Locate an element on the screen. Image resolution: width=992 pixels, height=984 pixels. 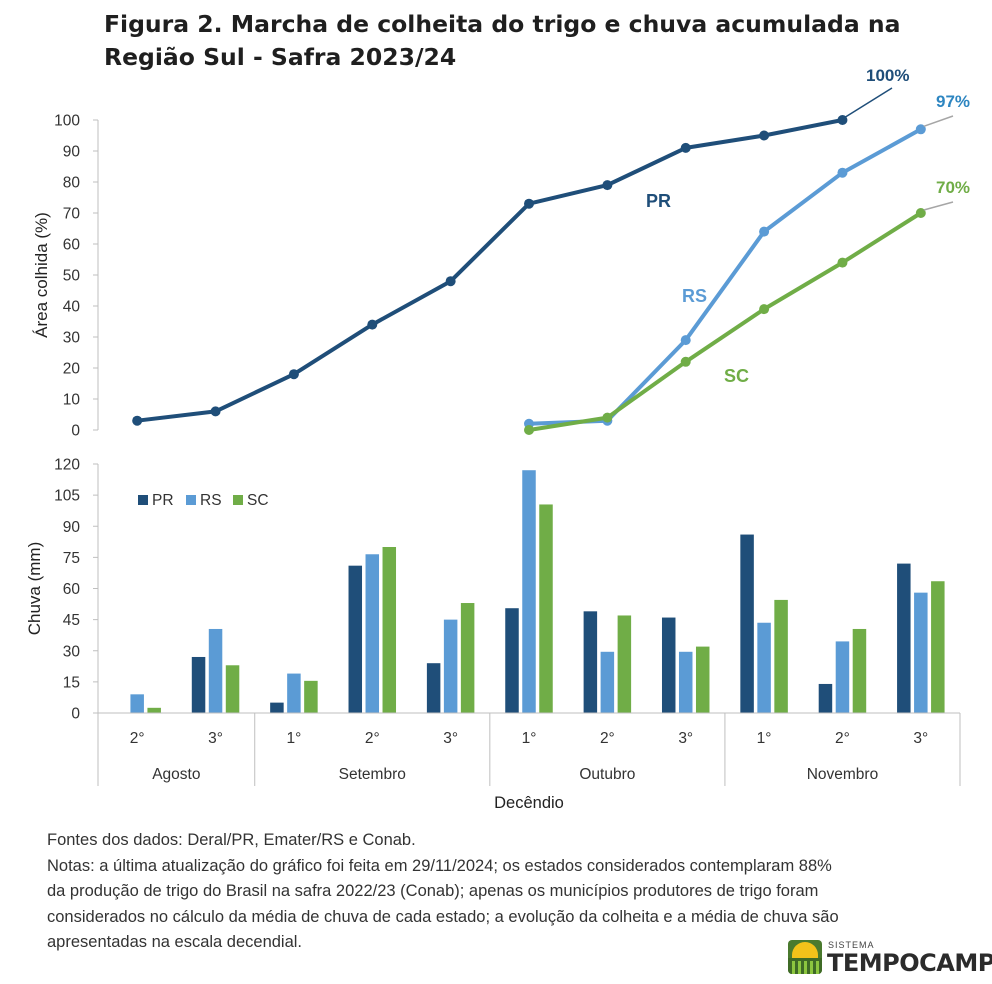
bar-y-tick-label: 105 is located at coordinates (67, 496).